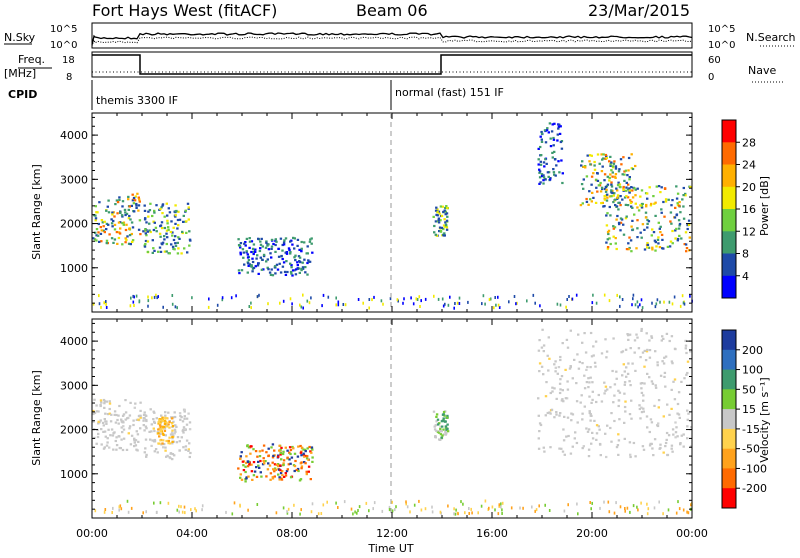 Image resolution: width=800 pixels, height=558 pixels. What do you see at coordinates (749, 142) in the screenshot?
I see `colorbar-tick-label: 28` at bounding box center [749, 142].